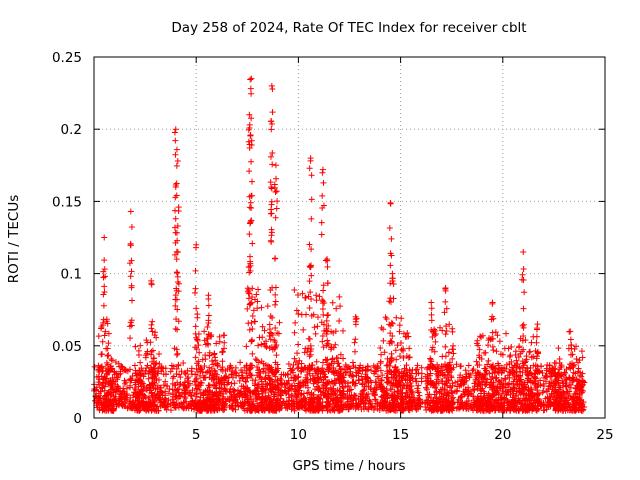 This screenshot has width=640, height=480. What do you see at coordinates (298, 435) in the screenshot?
I see `x-tick-label: 10` at bounding box center [298, 435].